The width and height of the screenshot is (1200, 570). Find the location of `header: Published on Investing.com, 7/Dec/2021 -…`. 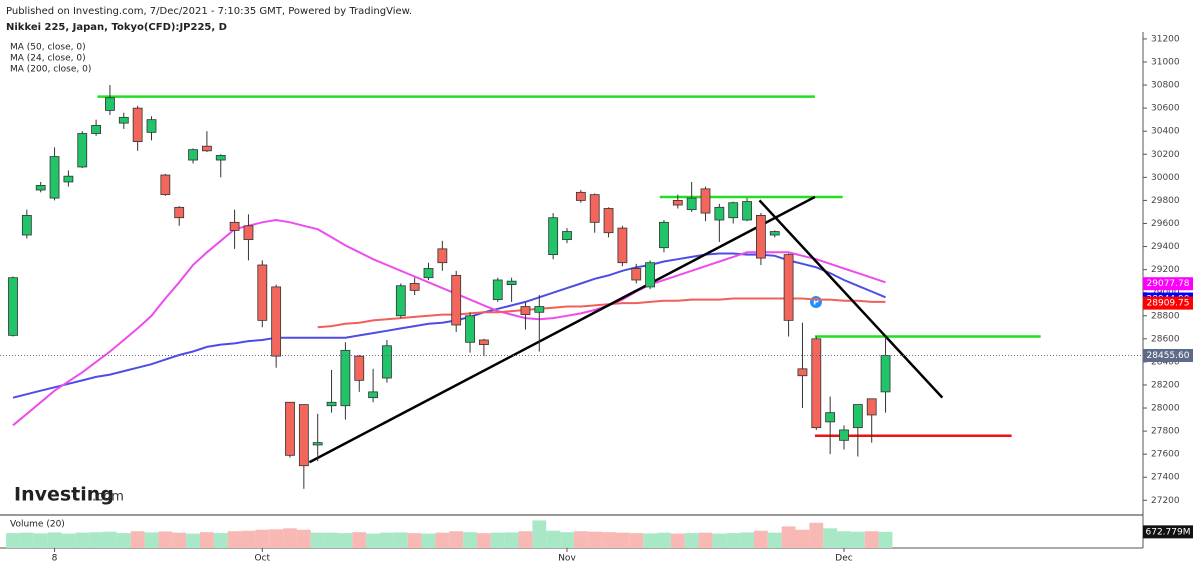

header: Published on Investing.com, 7/Dec/2021 -… is located at coordinates (209, 11).